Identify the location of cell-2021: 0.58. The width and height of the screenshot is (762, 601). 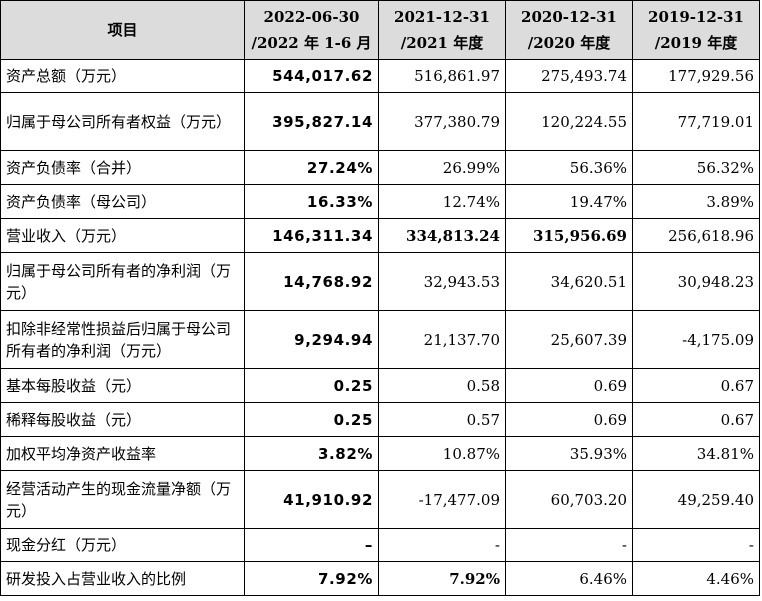
(442, 385).